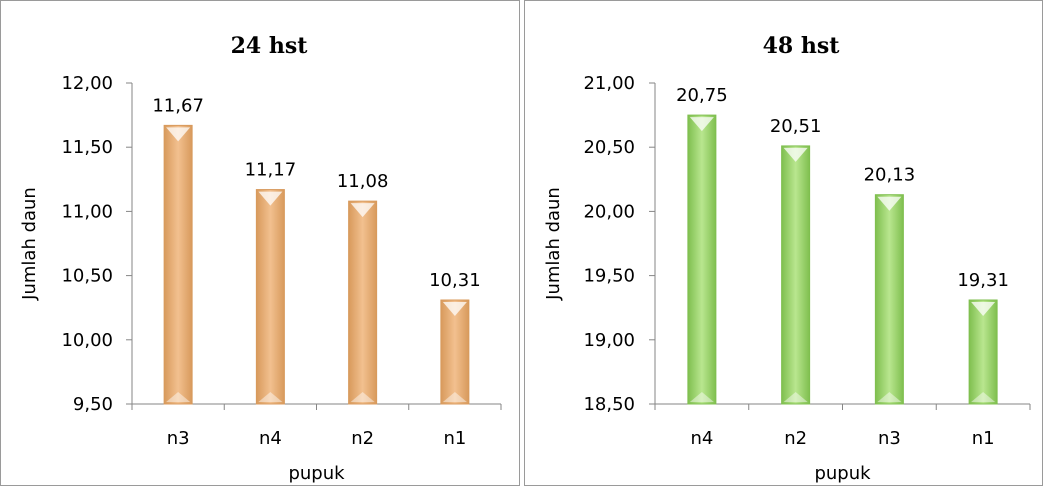 This screenshot has height=487, width=1043. Describe the element at coordinates (890, 175) in the screenshot. I see `data-label: 20,13` at that location.